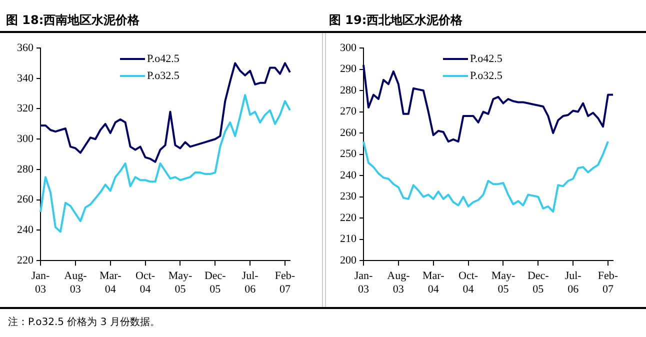 The width and height of the screenshot is (646, 337). What do you see at coordinates (348, 239) in the screenshot?
I see `y-tick-label: 210` at bounding box center [348, 239].